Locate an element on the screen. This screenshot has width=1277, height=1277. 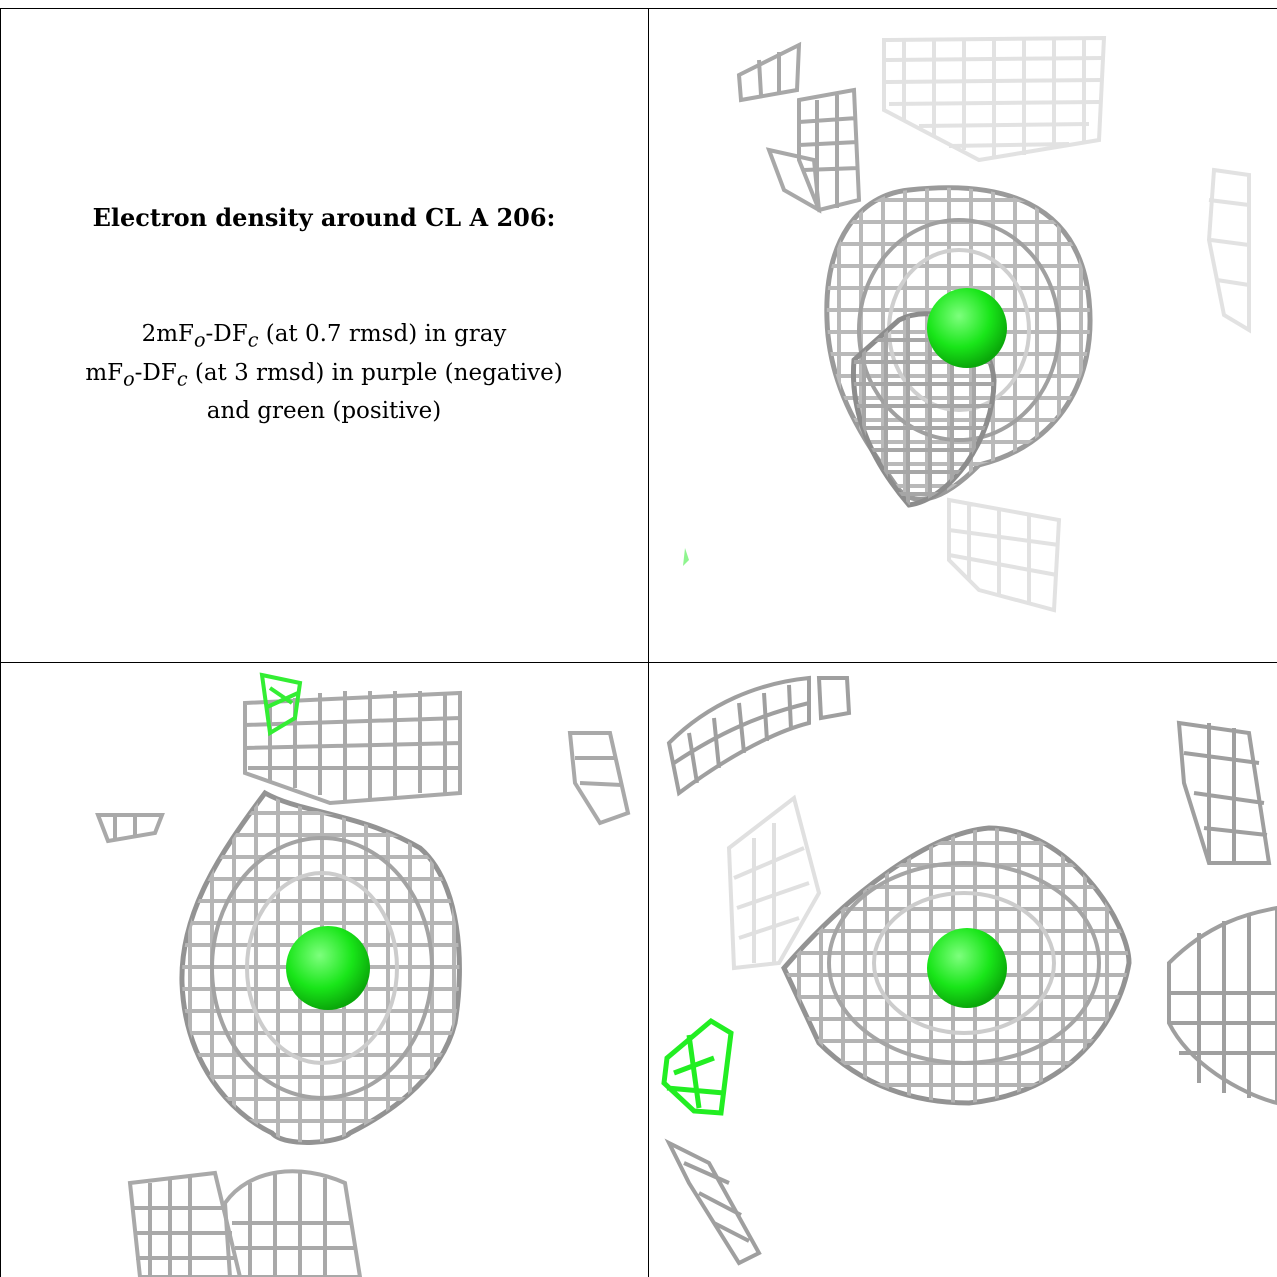
rule-top is located at coordinates (638, 8).